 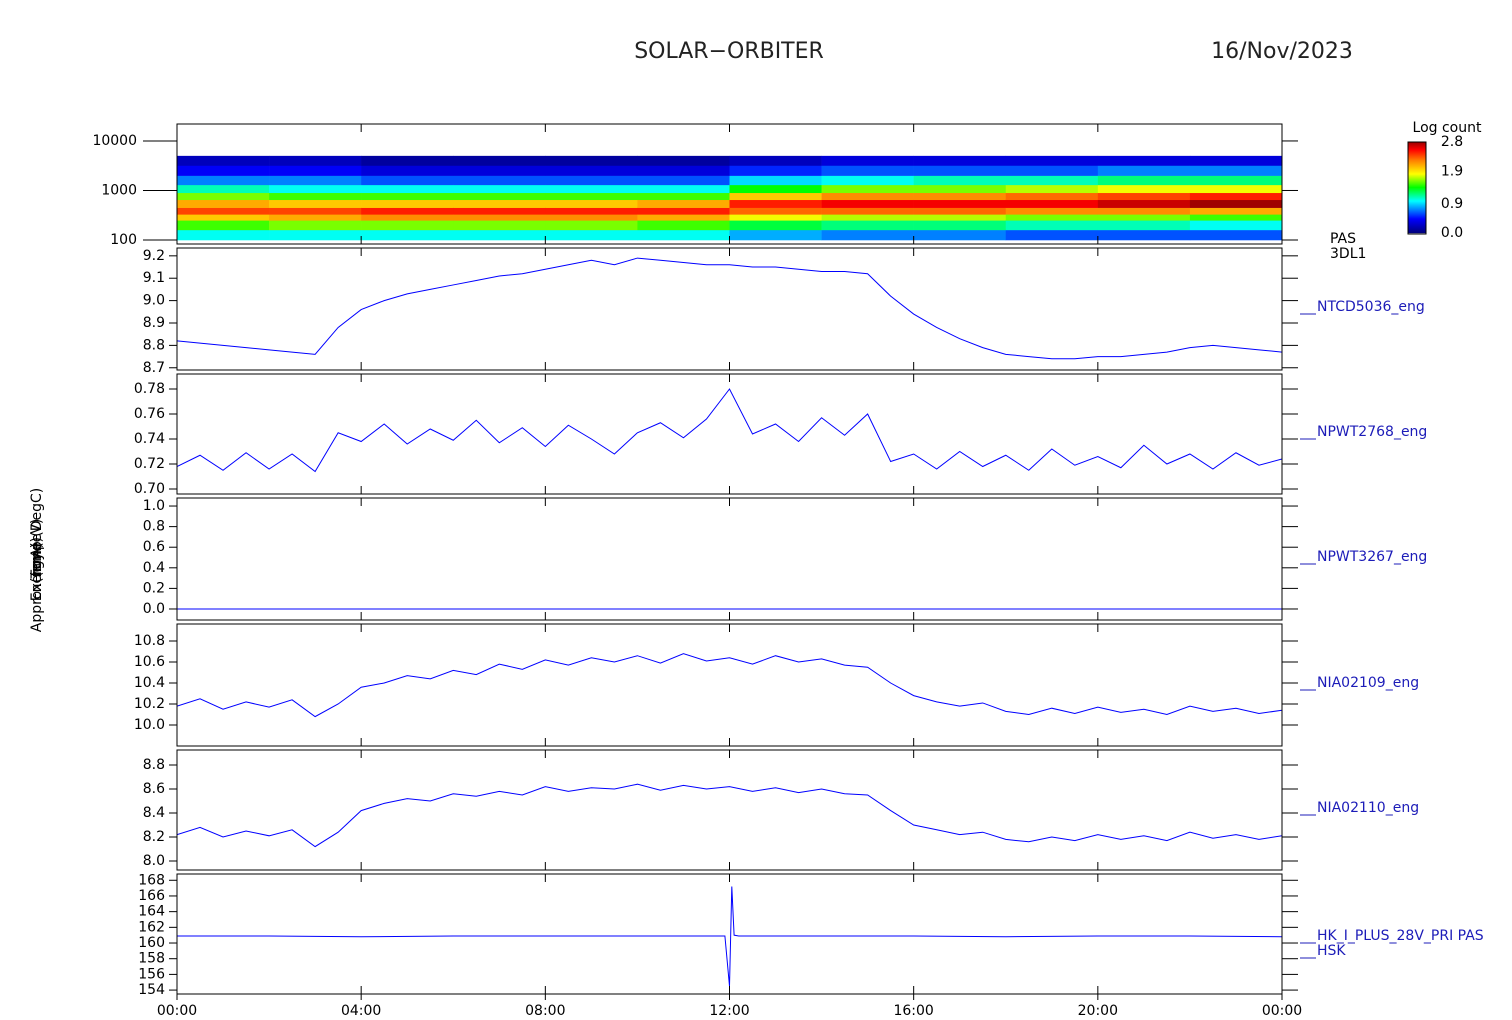 I want to click on colorbar-tick-label: 0.0, so click(x=1452, y=233).